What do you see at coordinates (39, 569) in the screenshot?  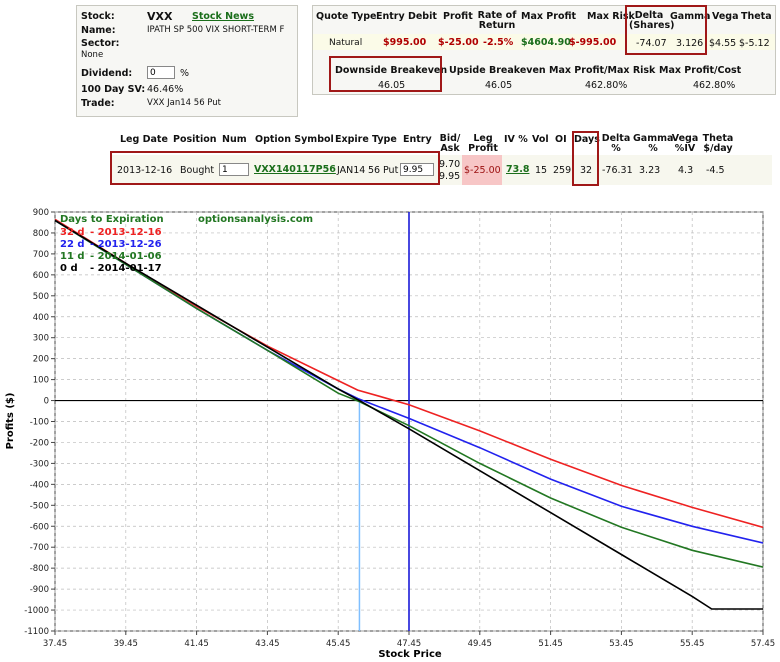 I see `y-tick-label: -800` at bounding box center [39, 569].